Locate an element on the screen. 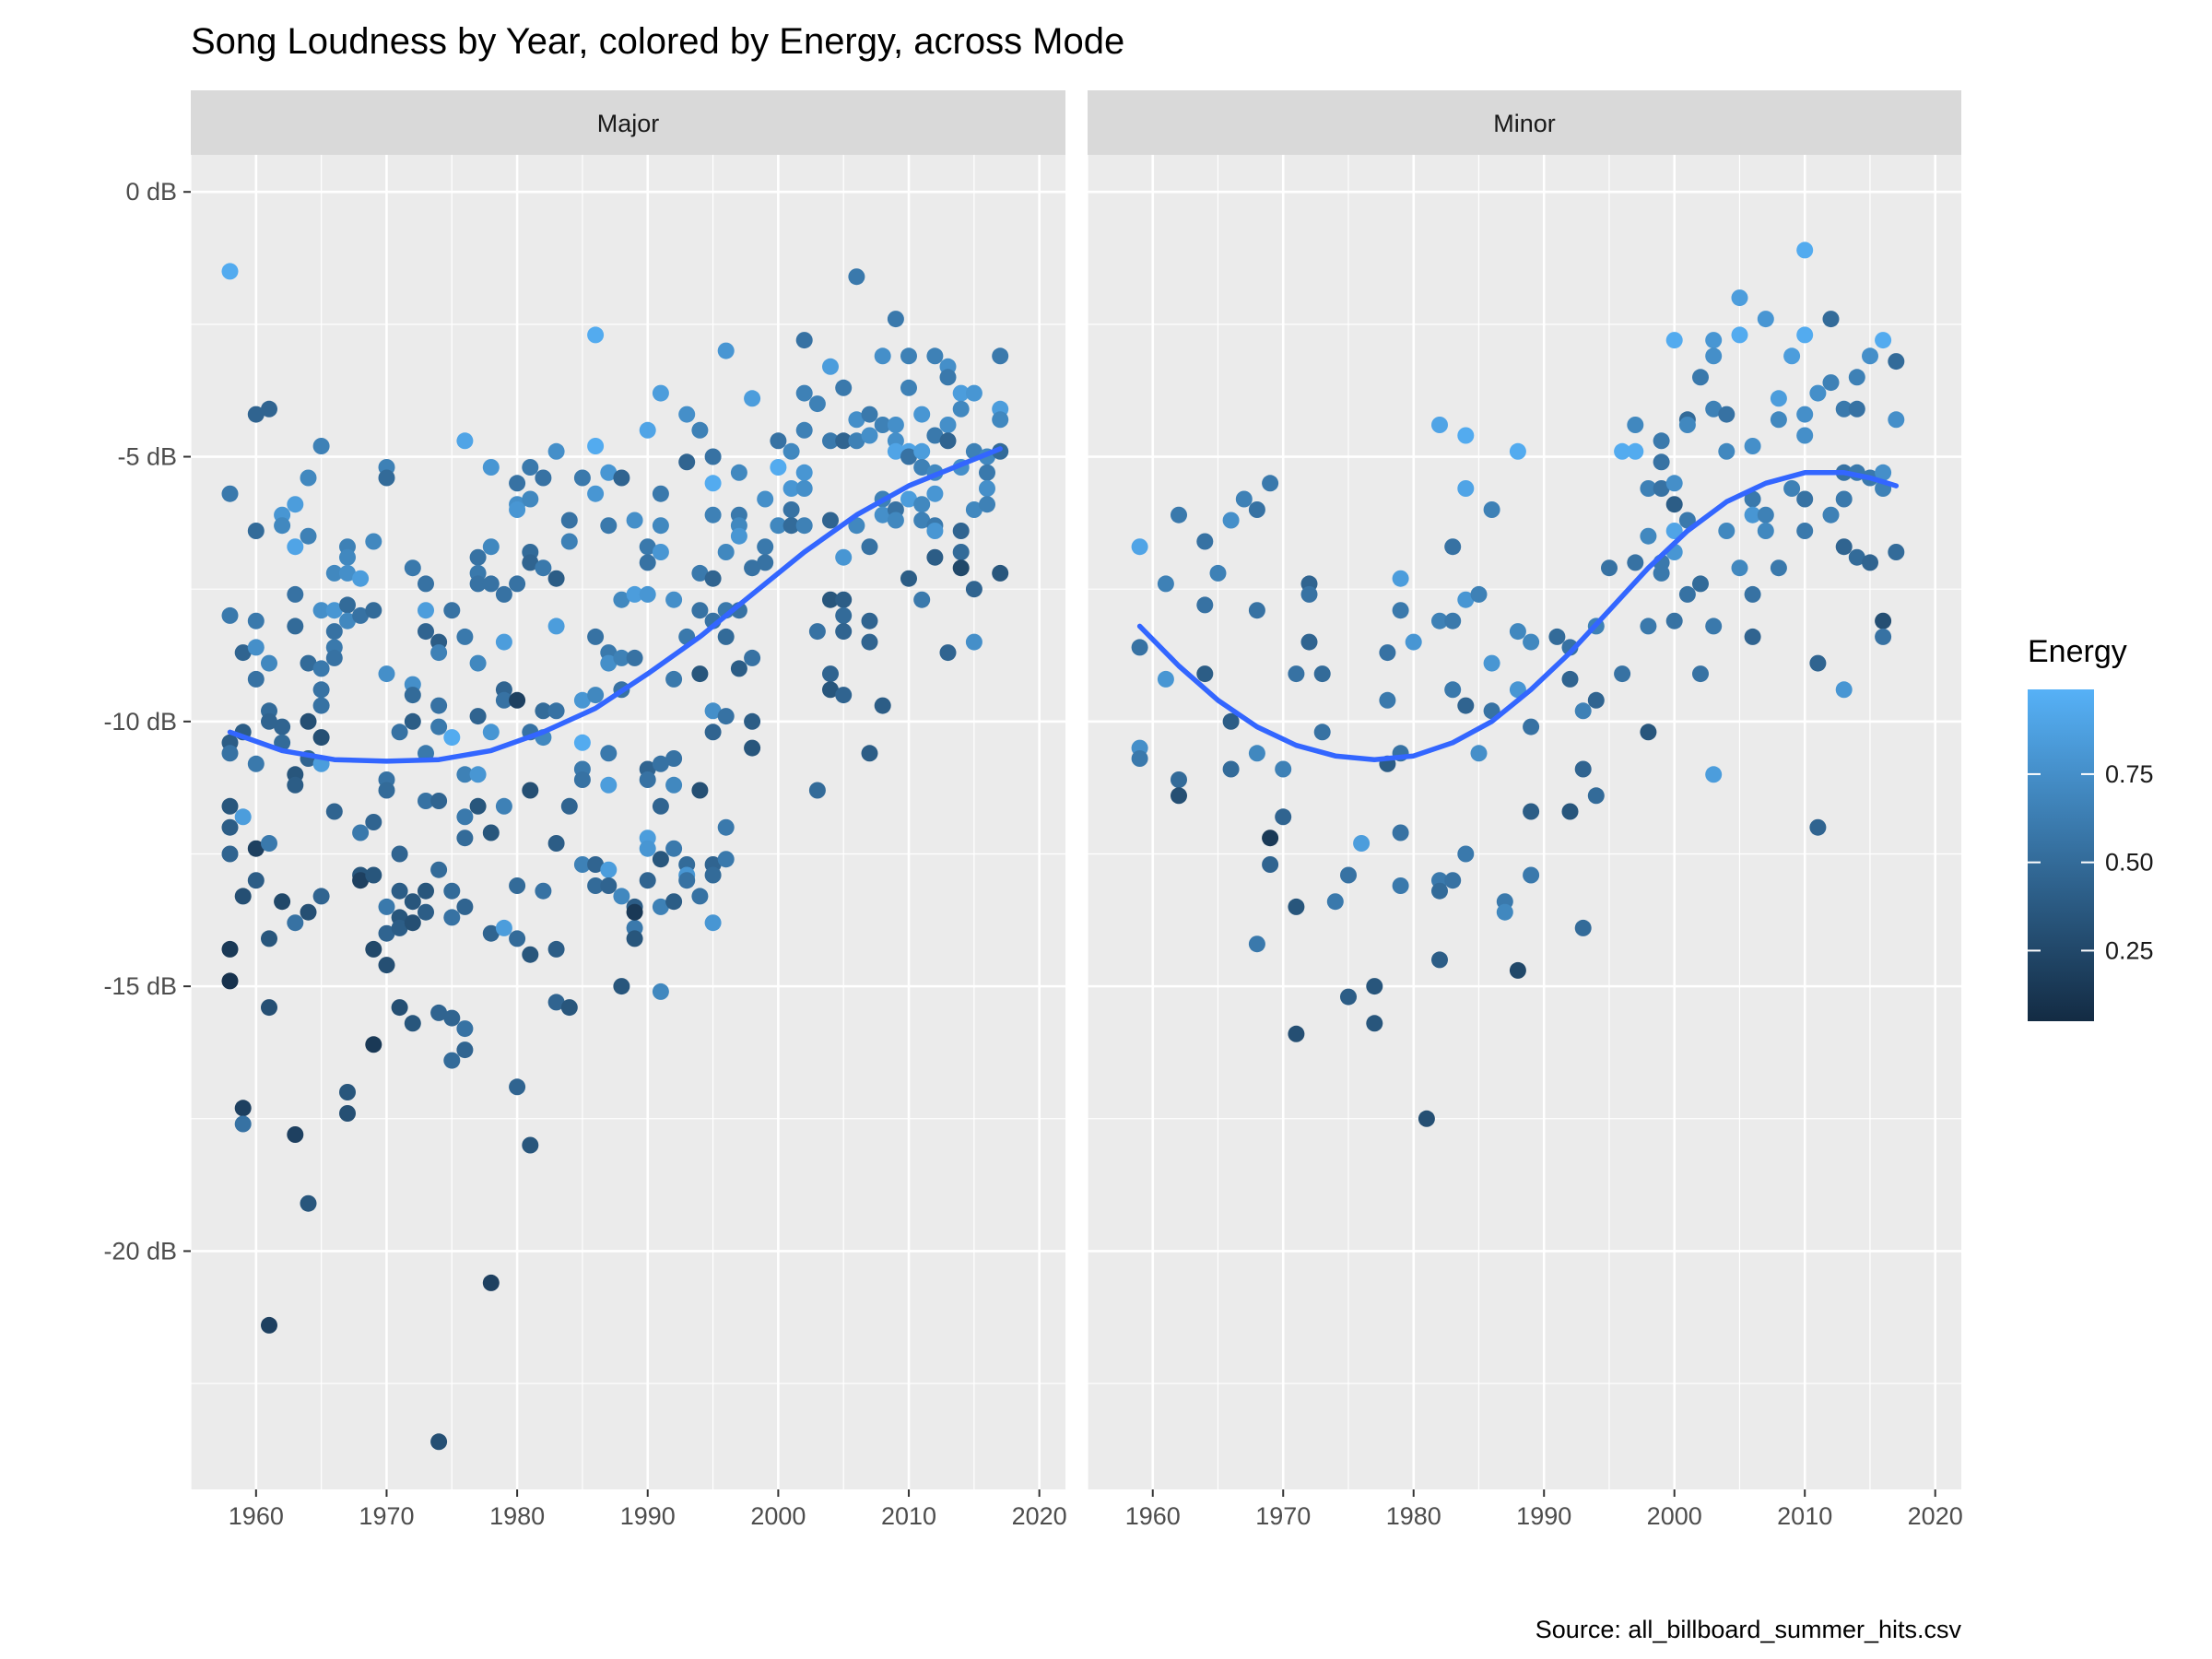 The height and width of the screenshot is (1659, 2212). y-tick-label: -15 dB is located at coordinates (140, 986).